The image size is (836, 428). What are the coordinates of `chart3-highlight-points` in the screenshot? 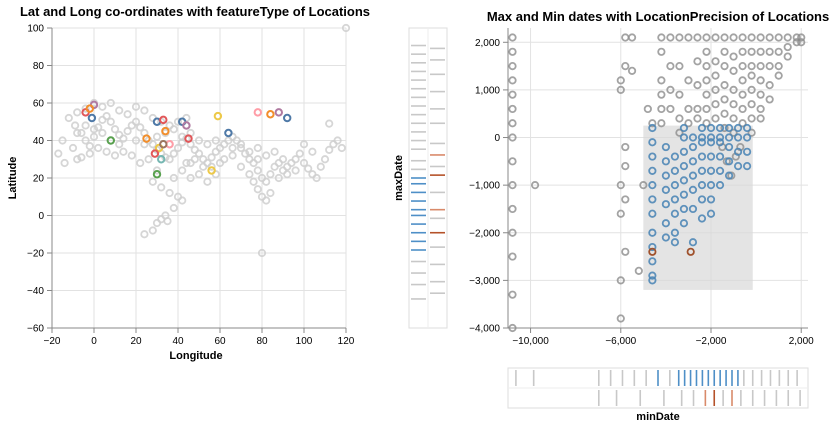 It's located at (671, 251).